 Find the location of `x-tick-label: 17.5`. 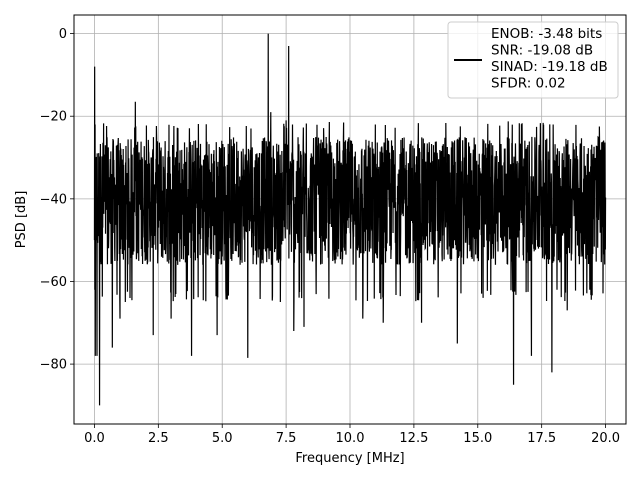

x-tick-label: 17.5 is located at coordinates (541, 438).